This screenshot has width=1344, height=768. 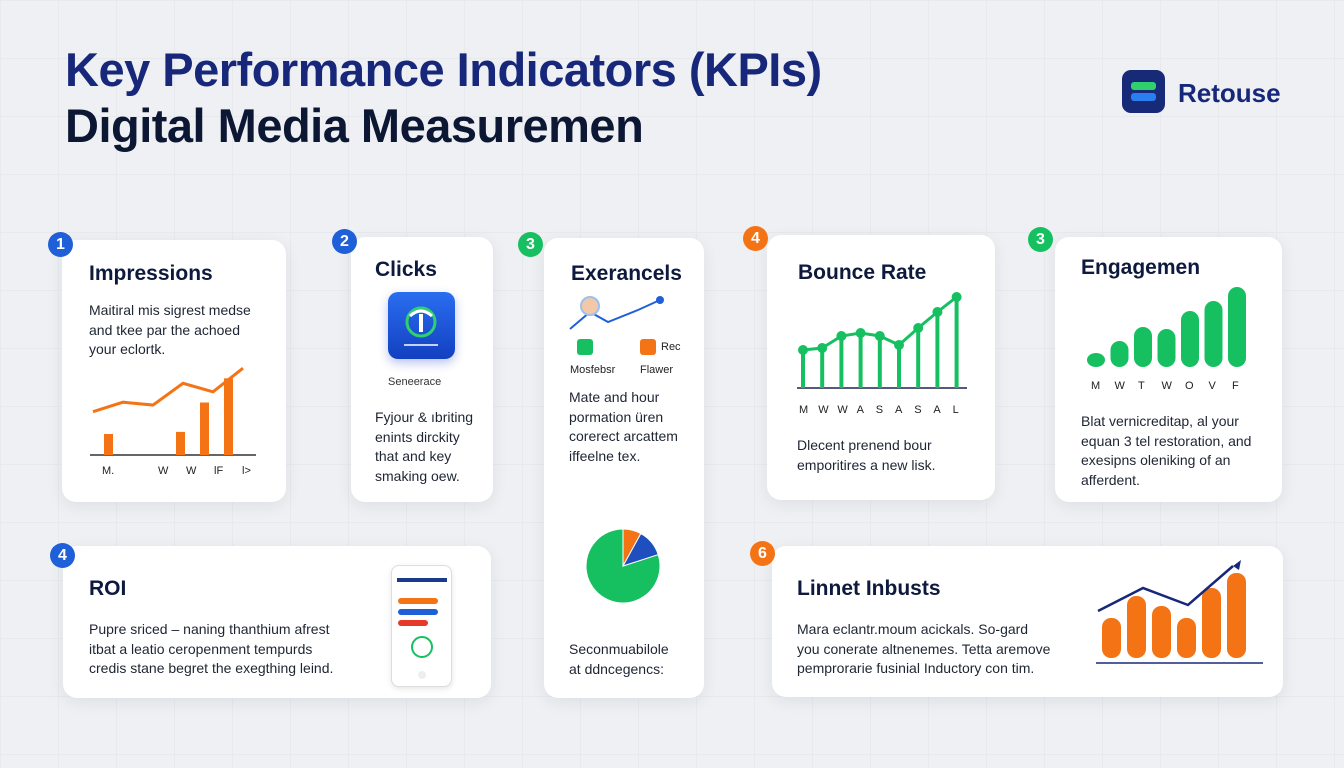 I want to click on pie-chart, so click(x=623, y=566).